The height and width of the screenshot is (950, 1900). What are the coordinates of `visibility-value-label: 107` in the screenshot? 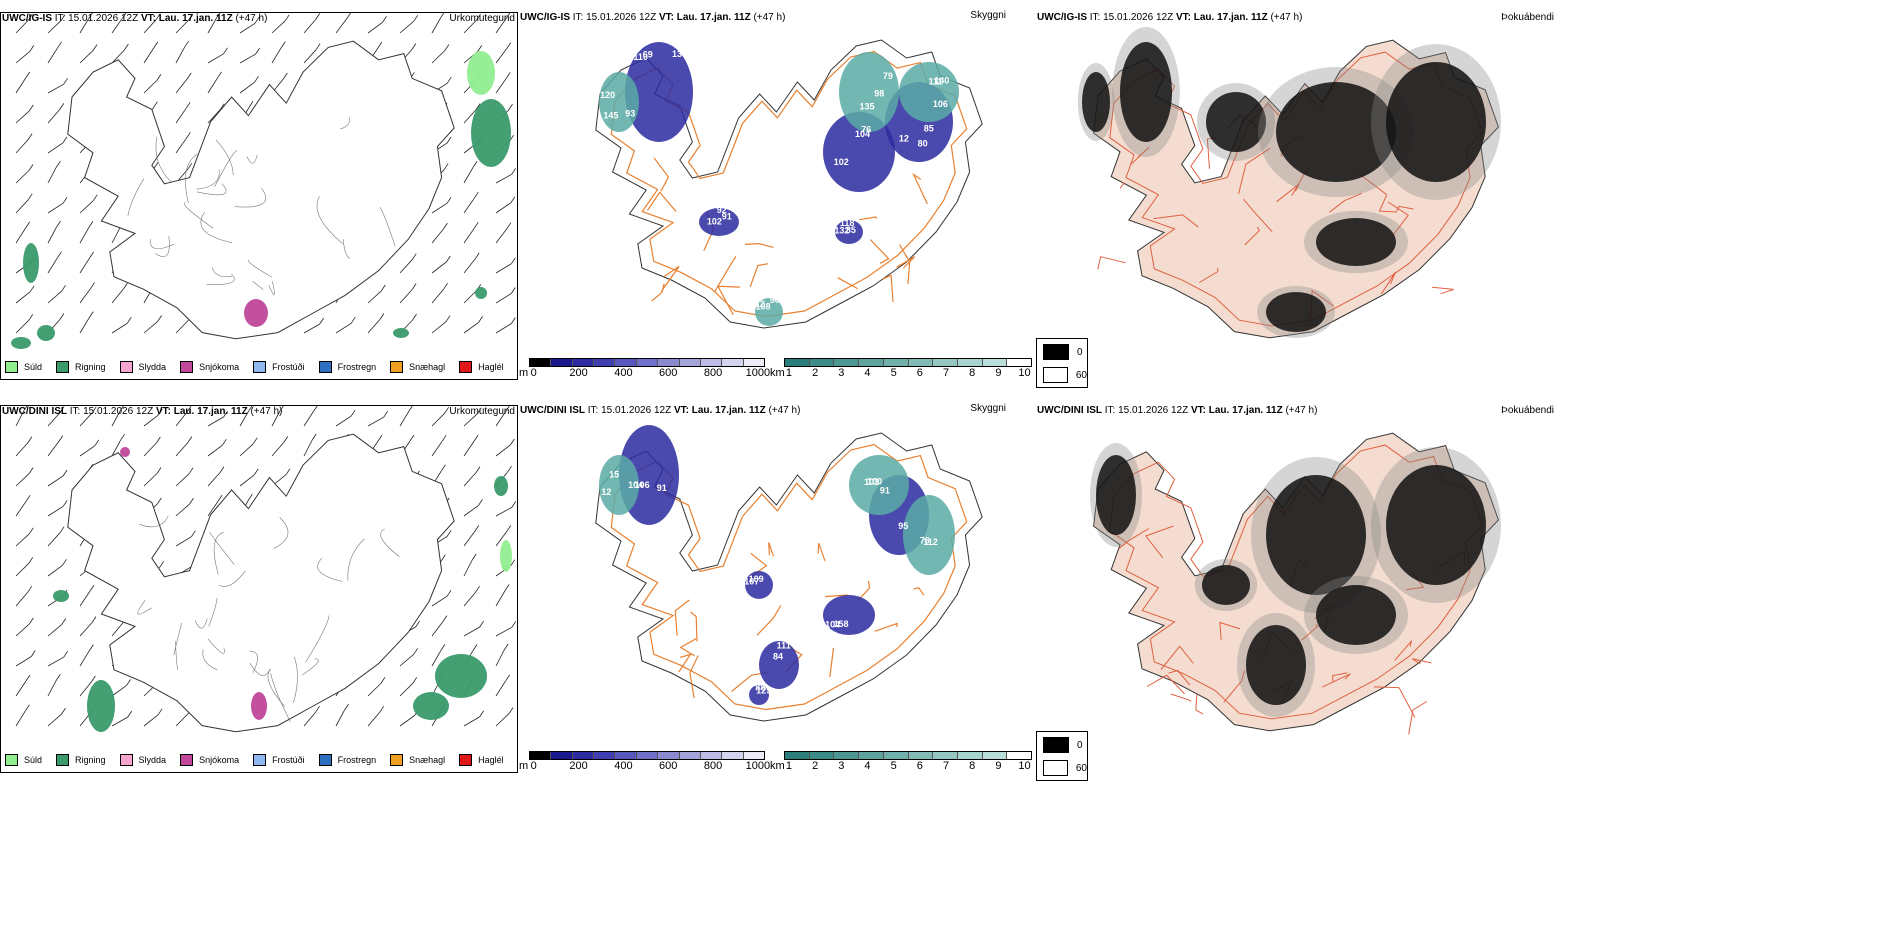 It's located at (751, 582).